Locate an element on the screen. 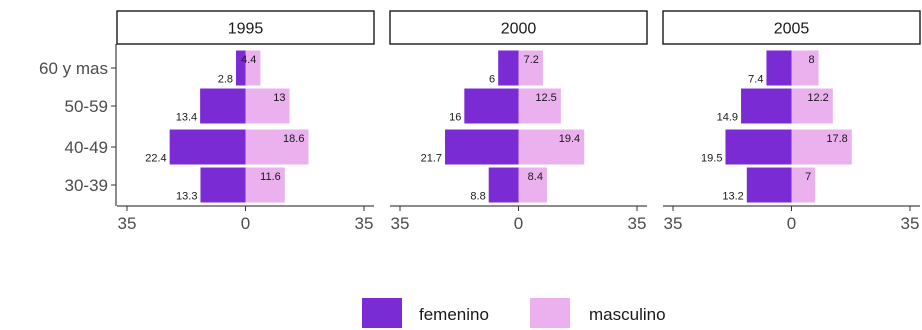 This screenshot has width=922, height=330. facet-strip-label: 2000 is located at coordinates (519, 29).